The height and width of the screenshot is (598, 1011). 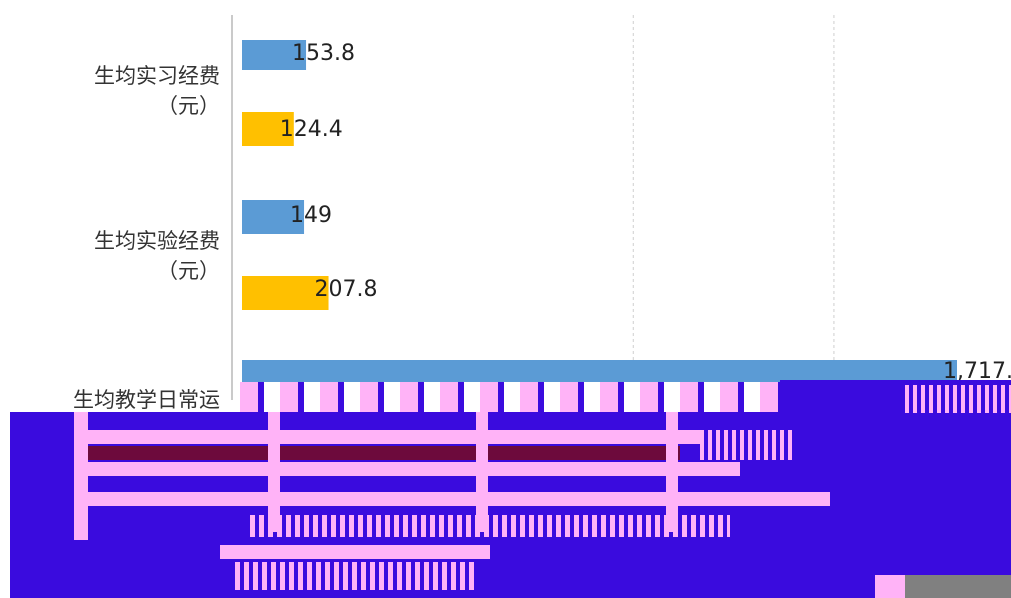 I want to click on data-label: 124.4, so click(x=311, y=129).